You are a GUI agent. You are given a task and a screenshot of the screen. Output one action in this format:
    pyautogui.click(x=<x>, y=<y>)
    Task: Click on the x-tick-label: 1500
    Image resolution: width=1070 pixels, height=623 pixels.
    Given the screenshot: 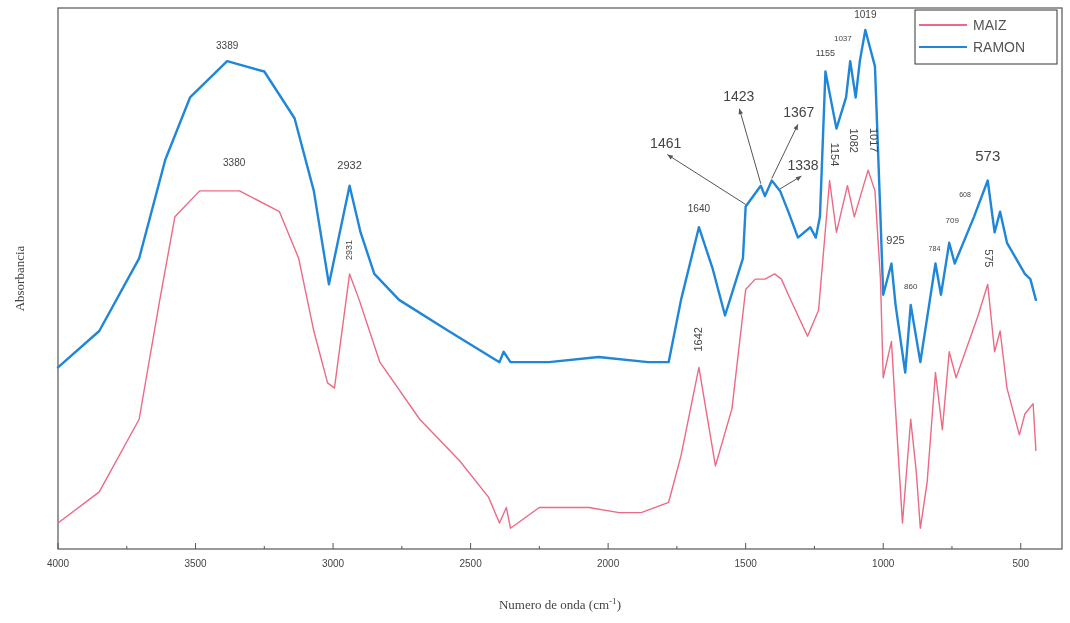 What is the action you would take?
    pyautogui.click(x=746, y=563)
    